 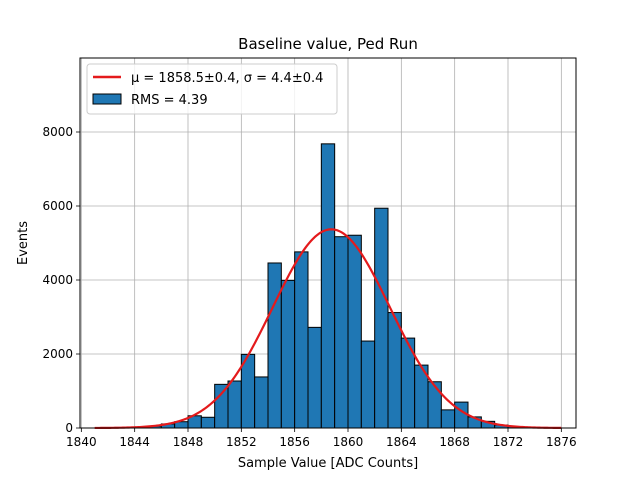 I want to click on y-tick-label: 2000, so click(x=57, y=354).